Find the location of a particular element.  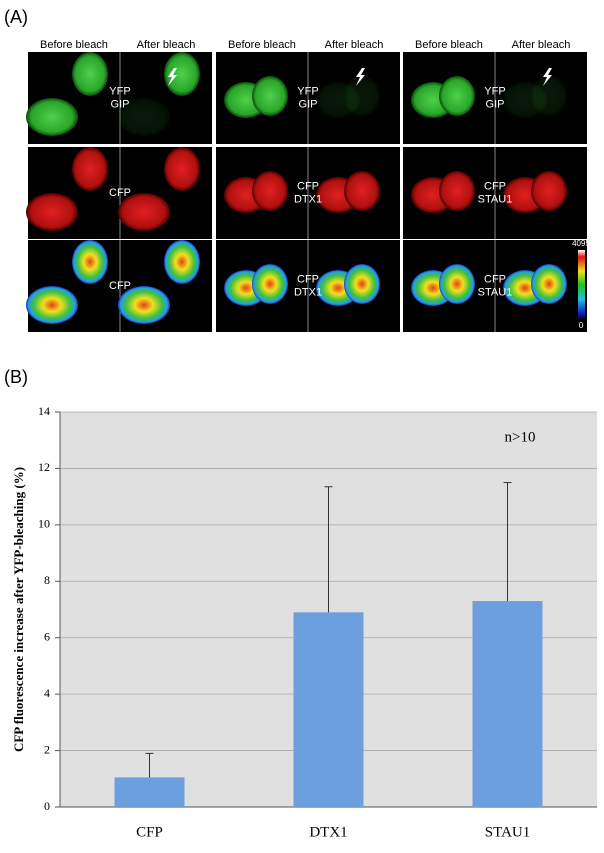

y-tick-label: 4 is located at coordinates (47, 693).